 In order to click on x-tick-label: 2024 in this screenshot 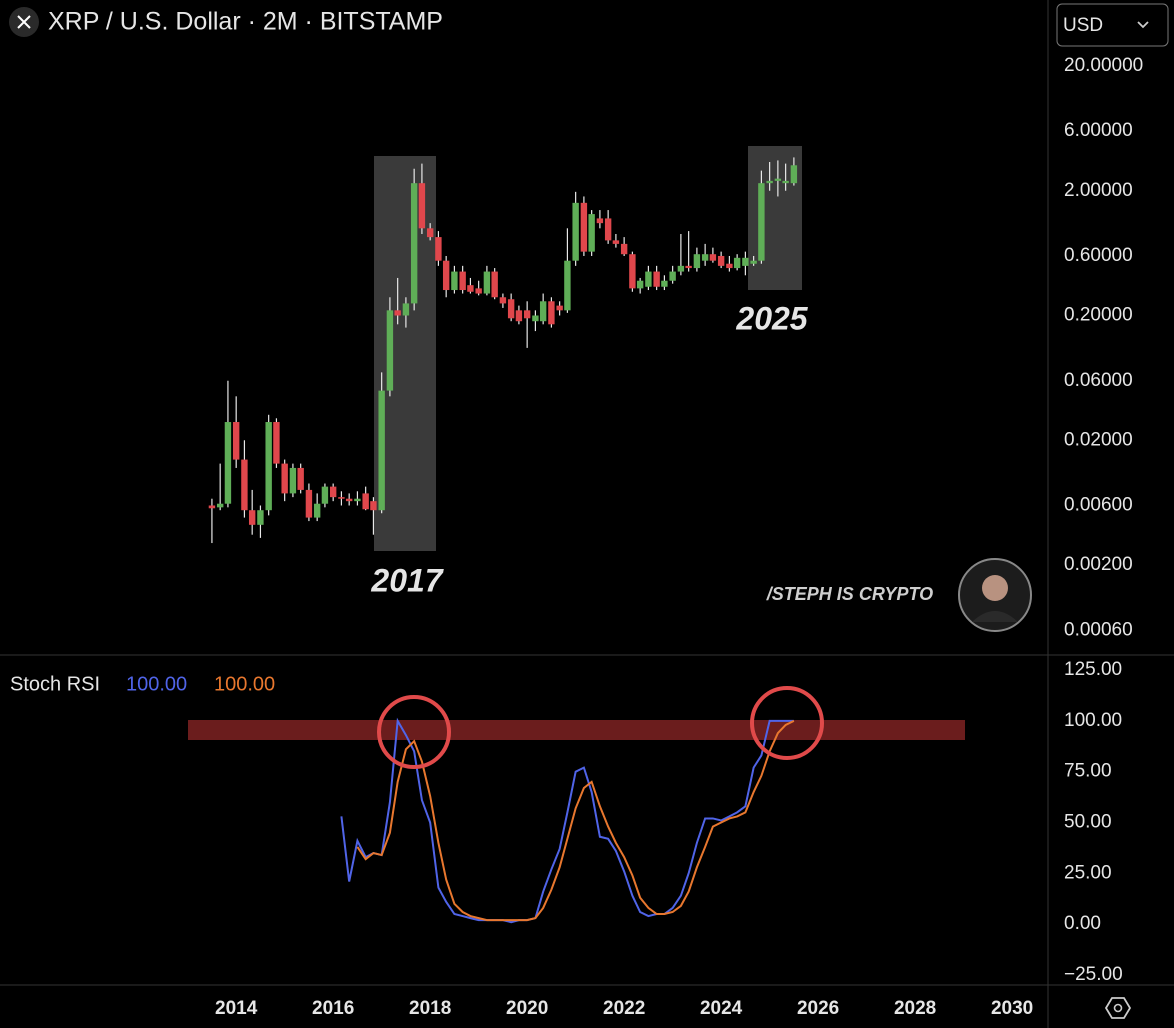, I will do `click(721, 1008)`.